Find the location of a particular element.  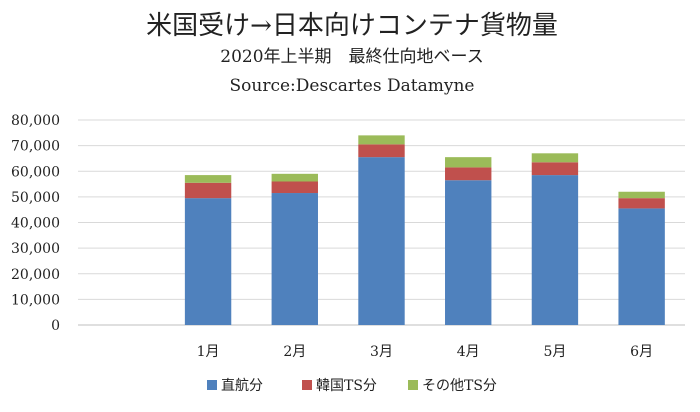

x-tick-label: 2月 is located at coordinates (294, 352).